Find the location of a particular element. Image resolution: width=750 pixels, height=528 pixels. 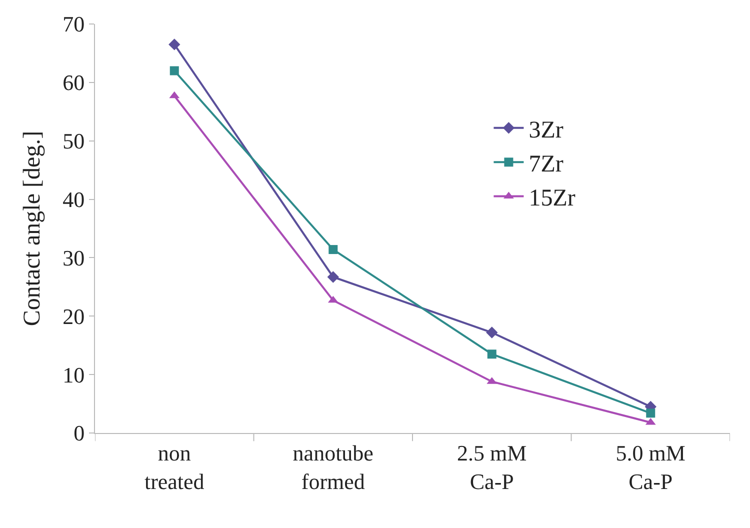

y-tick-label: 40 is located at coordinates (73, 199).